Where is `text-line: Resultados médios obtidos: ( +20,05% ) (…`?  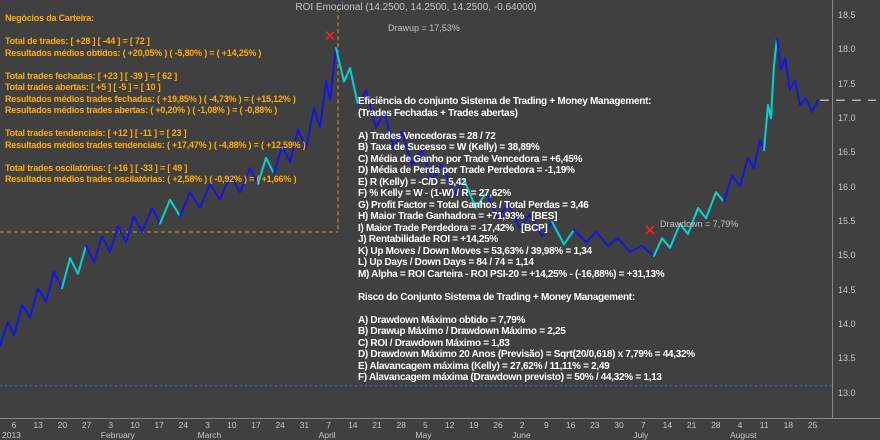 text-line: Resultados médios obtidos: ( +20,05% ) (… is located at coordinates (133, 52).